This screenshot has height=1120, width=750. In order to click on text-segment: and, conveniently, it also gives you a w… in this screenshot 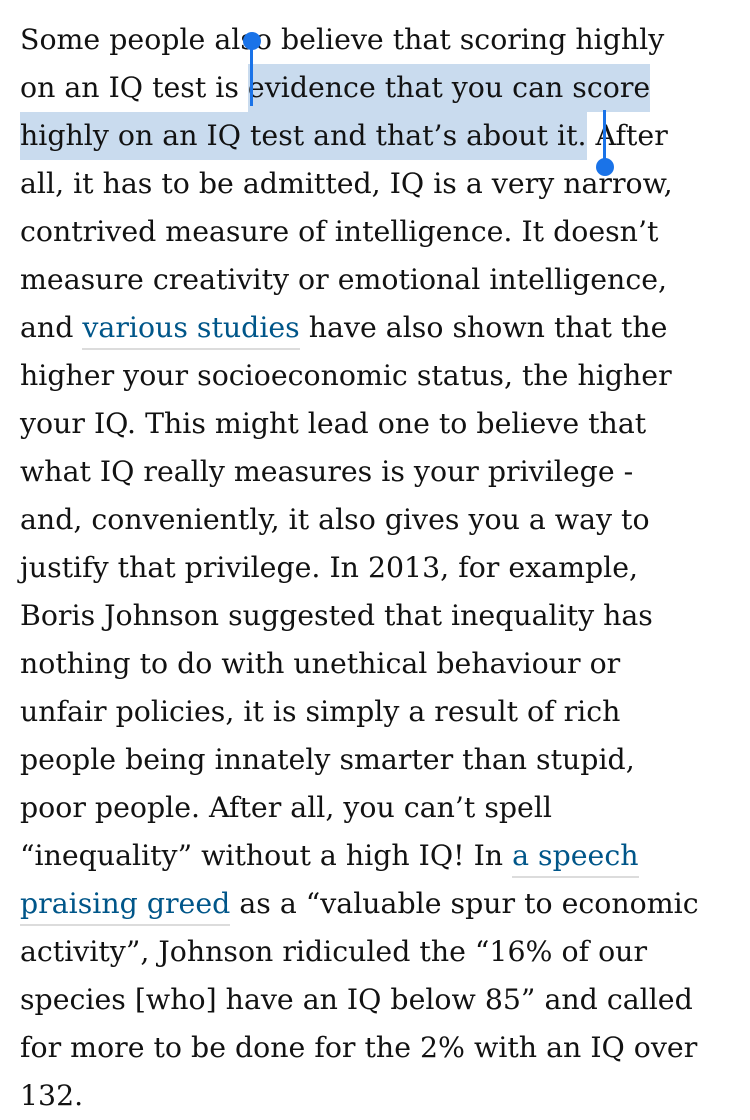, I will do `click(335, 519)`.